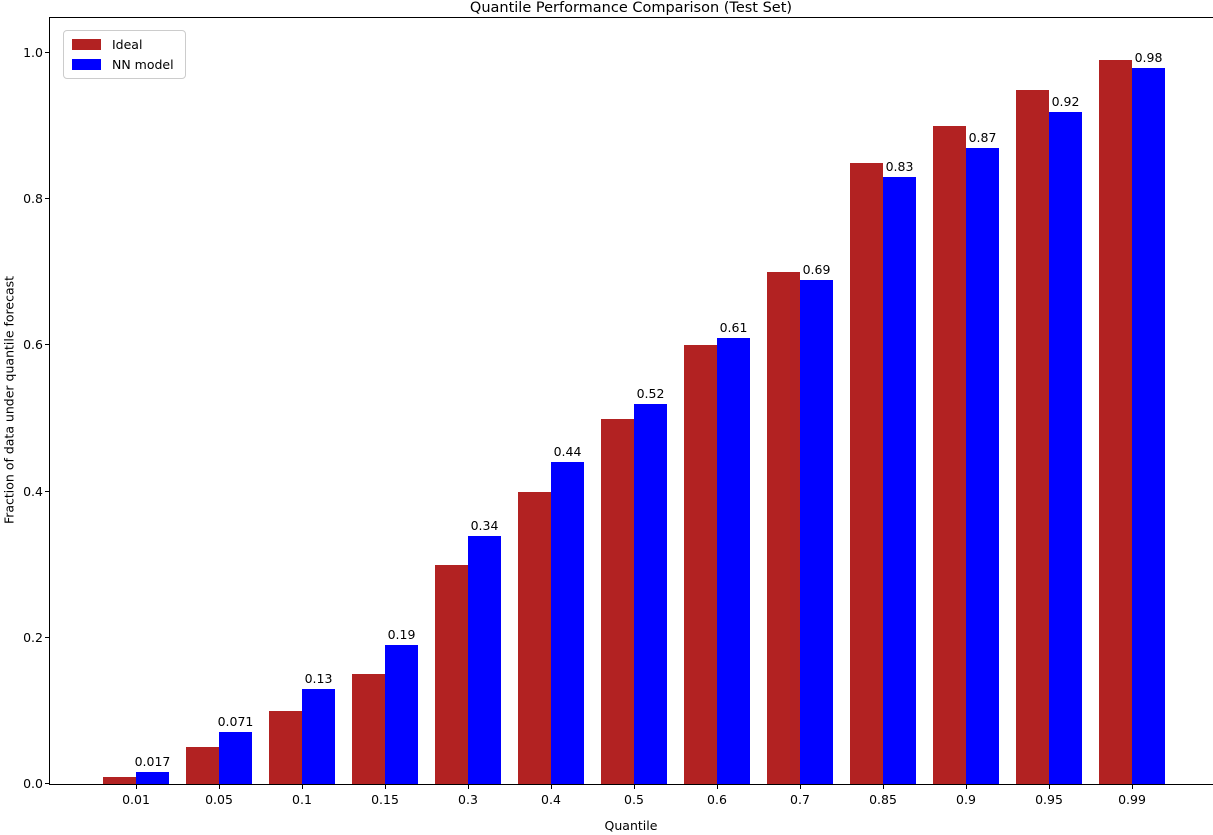  What do you see at coordinates (1148, 425) in the screenshot?
I see `bar-nn-model-0.99` at bounding box center [1148, 425].